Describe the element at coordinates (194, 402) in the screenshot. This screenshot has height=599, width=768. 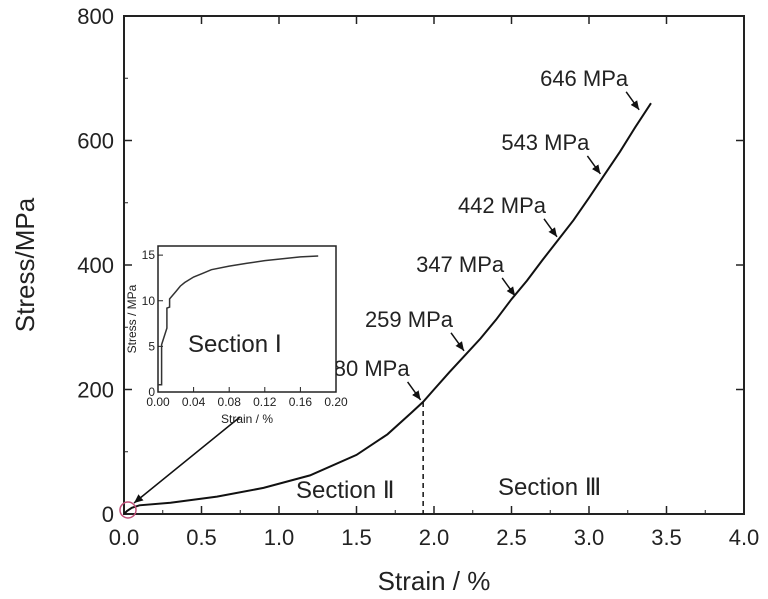
I see `inset-x-tick-label: 0.04` at that location.